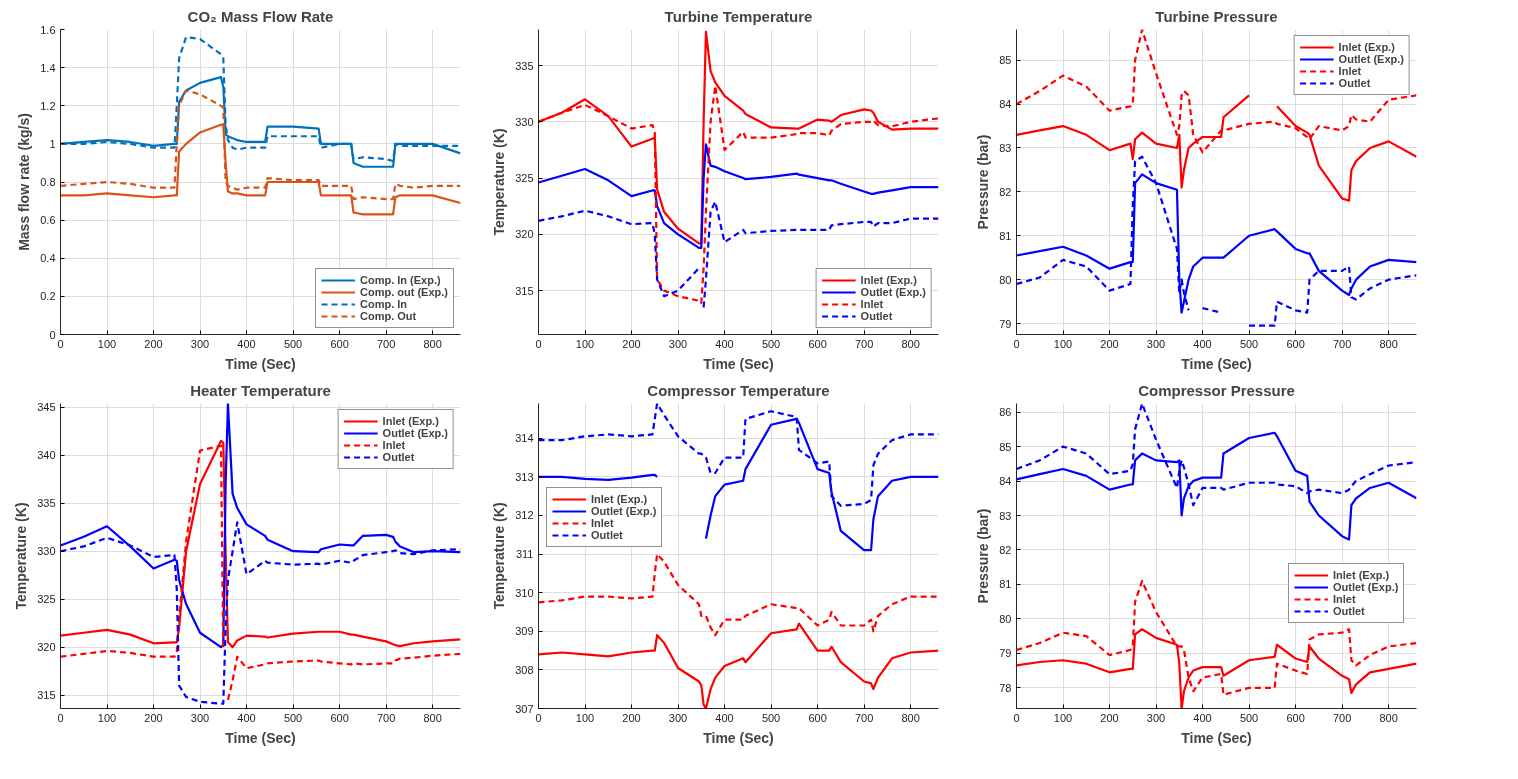 This screenshot has width=1518, height=779. What do you see at coordinates (524, 290) in the screenshot?
I see `y-tick-label: 315` at bounding box center [524, 290].